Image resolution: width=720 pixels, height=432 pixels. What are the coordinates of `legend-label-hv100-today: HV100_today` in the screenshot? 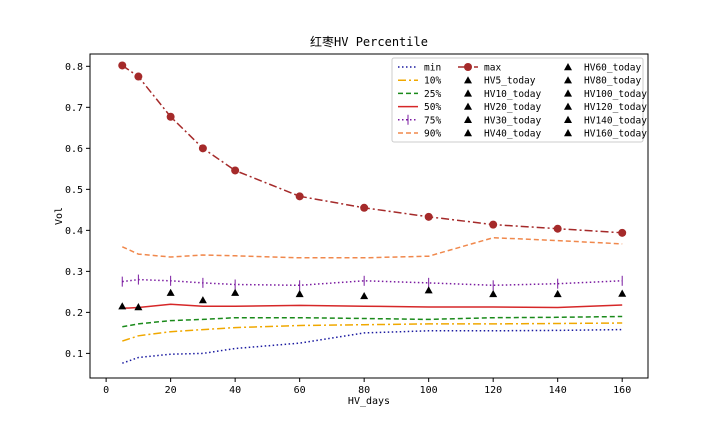 It's located at (615, 94).